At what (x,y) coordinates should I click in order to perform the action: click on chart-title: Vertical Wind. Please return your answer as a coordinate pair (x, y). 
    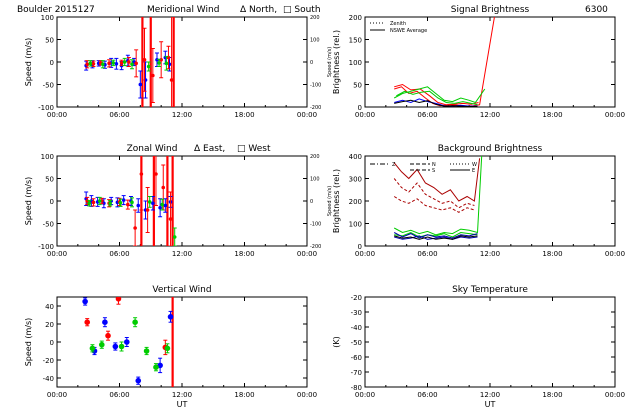
    Looking at the image, I should click on (181, 290).